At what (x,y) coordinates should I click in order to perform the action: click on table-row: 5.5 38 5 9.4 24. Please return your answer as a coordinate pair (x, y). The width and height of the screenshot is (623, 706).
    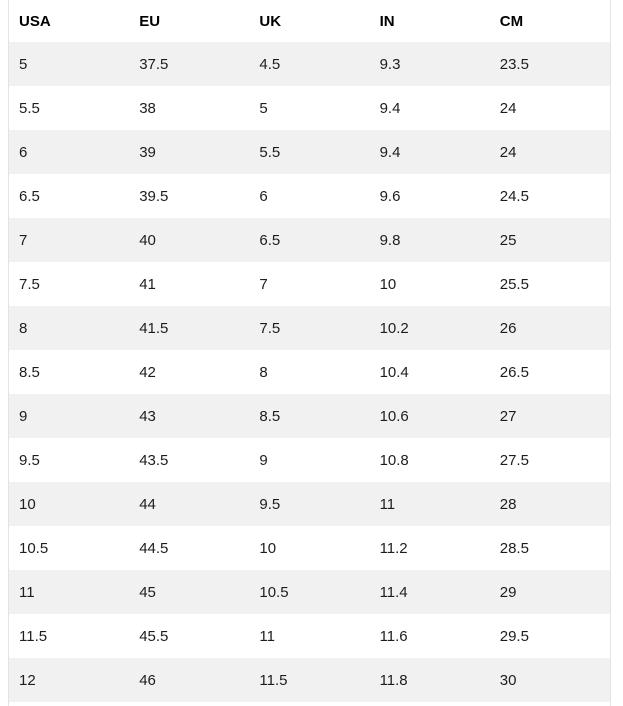
    Looking at the image, I should click on (309, 108).